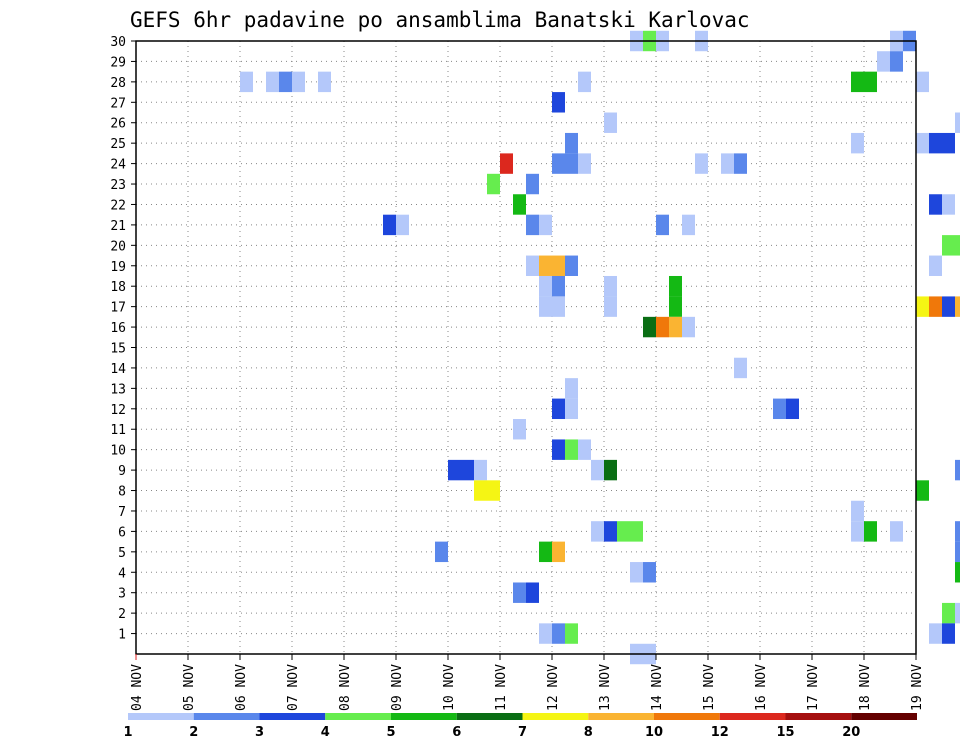  What do you see at coordinates (118, 165) in the screenshot?
I see `y-tick-label: 24` at bounding box center [118, 165].